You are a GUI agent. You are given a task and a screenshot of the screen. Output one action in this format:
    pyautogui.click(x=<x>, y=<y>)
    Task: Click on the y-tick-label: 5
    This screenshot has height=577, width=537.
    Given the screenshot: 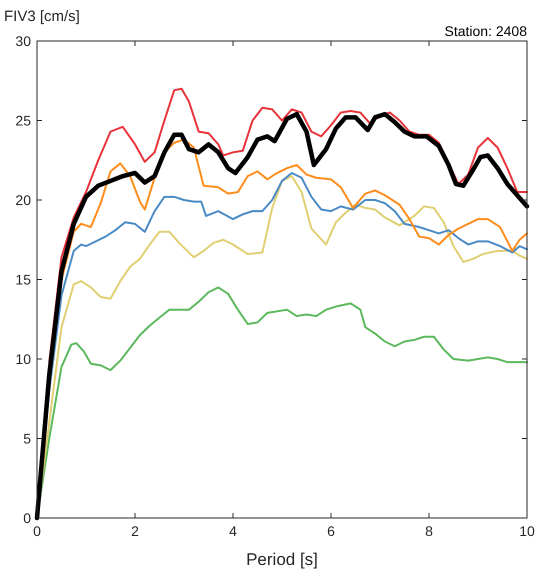 What is the action you would take?
    pyautogui.click(x=27, y=438)
    